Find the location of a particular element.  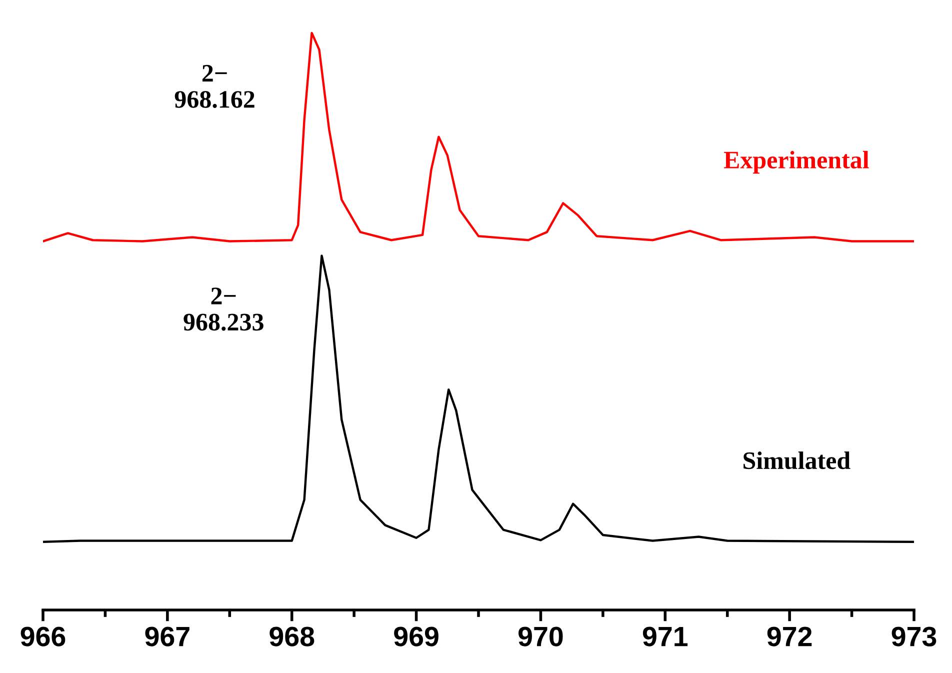

x-tick-label: 968 is located at coordinates (292, 636).